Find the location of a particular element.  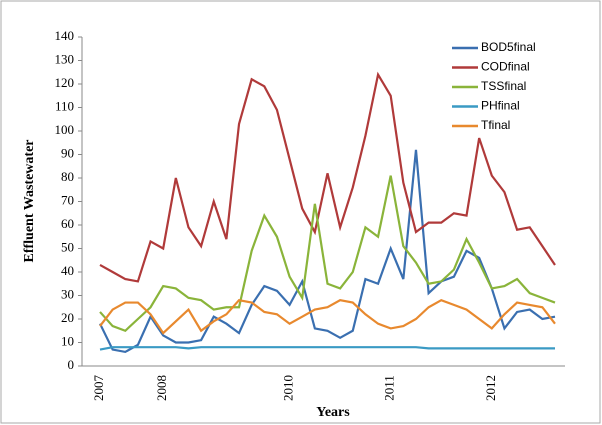

y-tick-label: 40 is located at coordinates (67, 270).